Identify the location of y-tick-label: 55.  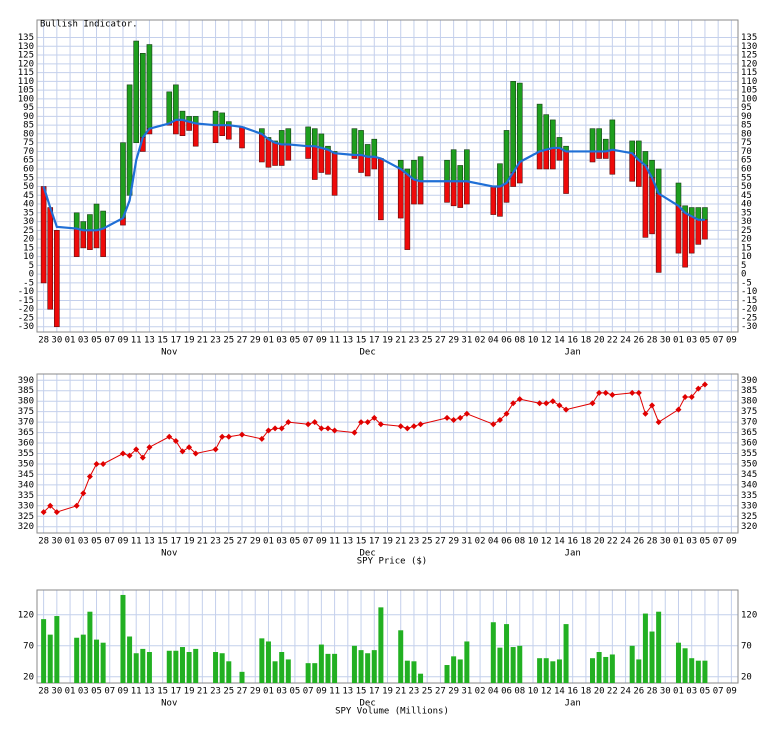
(28, 178).